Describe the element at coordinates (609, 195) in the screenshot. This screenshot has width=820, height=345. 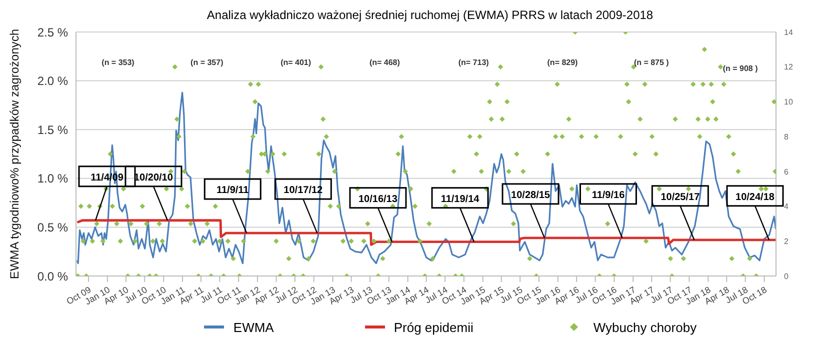
I see `annotation: 11/9/16` at that location.